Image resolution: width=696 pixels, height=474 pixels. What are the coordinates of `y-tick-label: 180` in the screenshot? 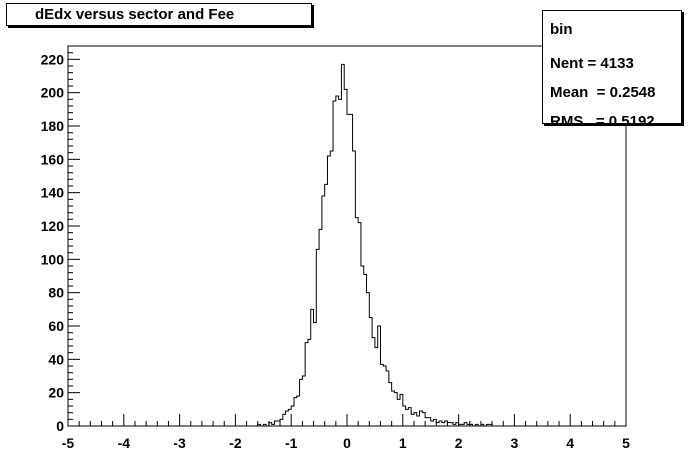 It's located at (53, 126).